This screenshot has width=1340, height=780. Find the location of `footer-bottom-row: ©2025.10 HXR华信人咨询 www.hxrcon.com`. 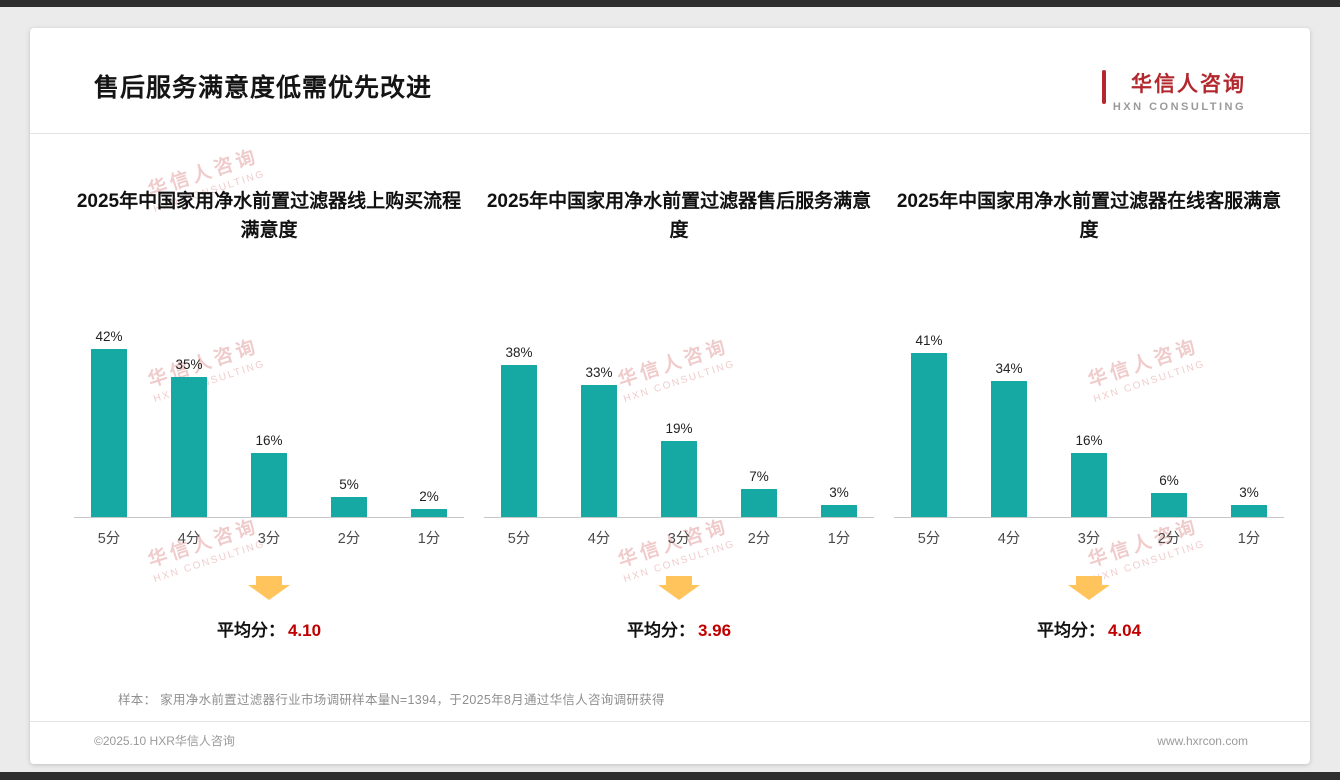

footer-bottom-row: ©2025.10 HXR华信人咨询 www.hxrcon.com is located at coordinates (670, 743).